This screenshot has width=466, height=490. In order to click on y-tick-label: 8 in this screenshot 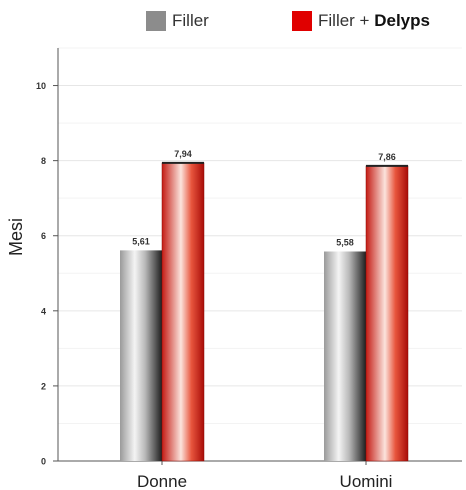, I will do `click(43, 161)`.